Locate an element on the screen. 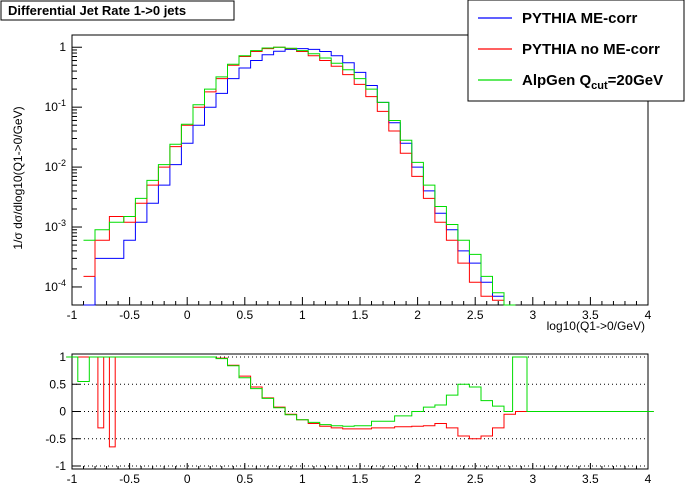 Image resolution: width=685 pixels, height=491 pixels. ratio-x-tick-label: 4 is located at coordinates (648, 479).